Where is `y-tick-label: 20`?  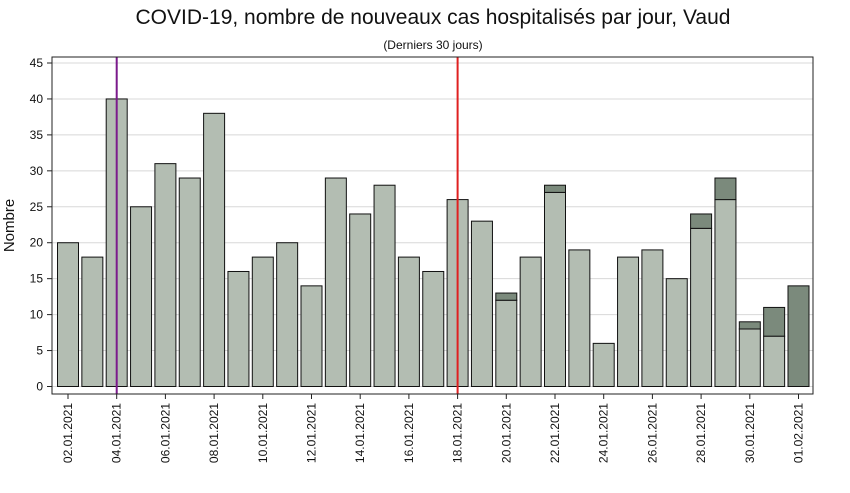 y-tick-label: 20 is located at coordinates (37, 243).